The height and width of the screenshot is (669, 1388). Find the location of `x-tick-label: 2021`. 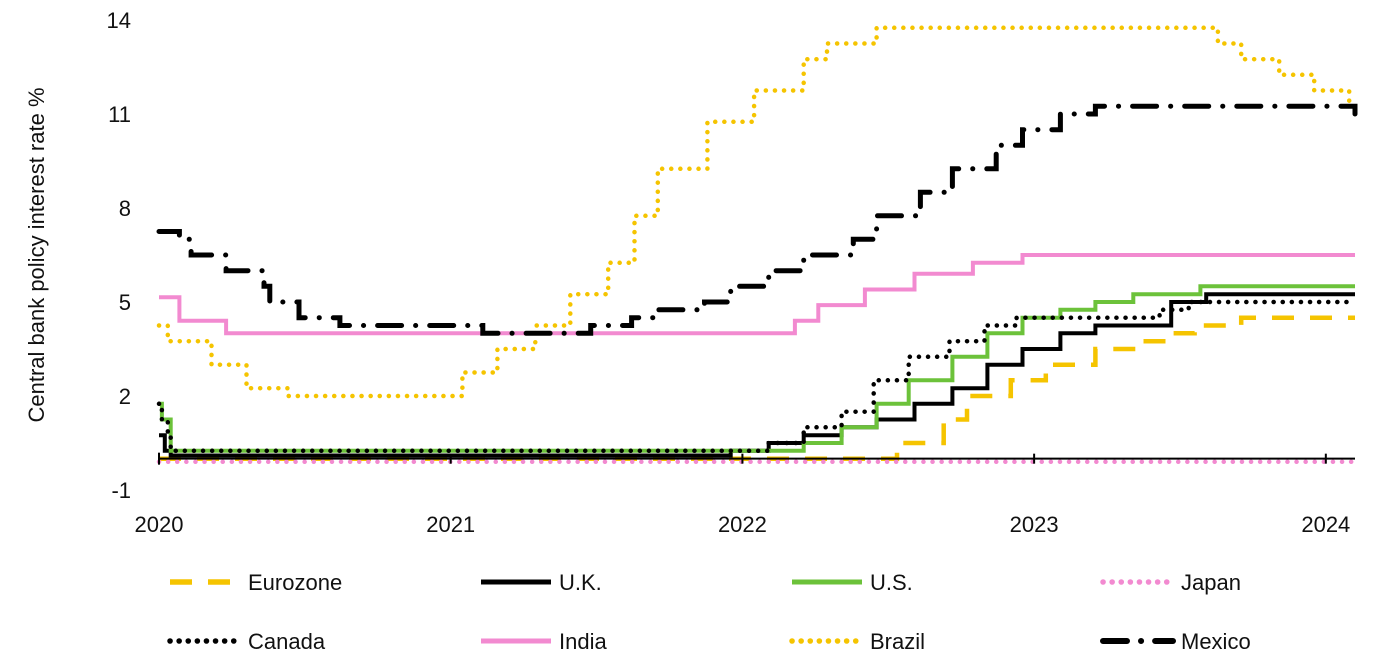

x-tick-label: 2021 is located at coordinates (450, 524).